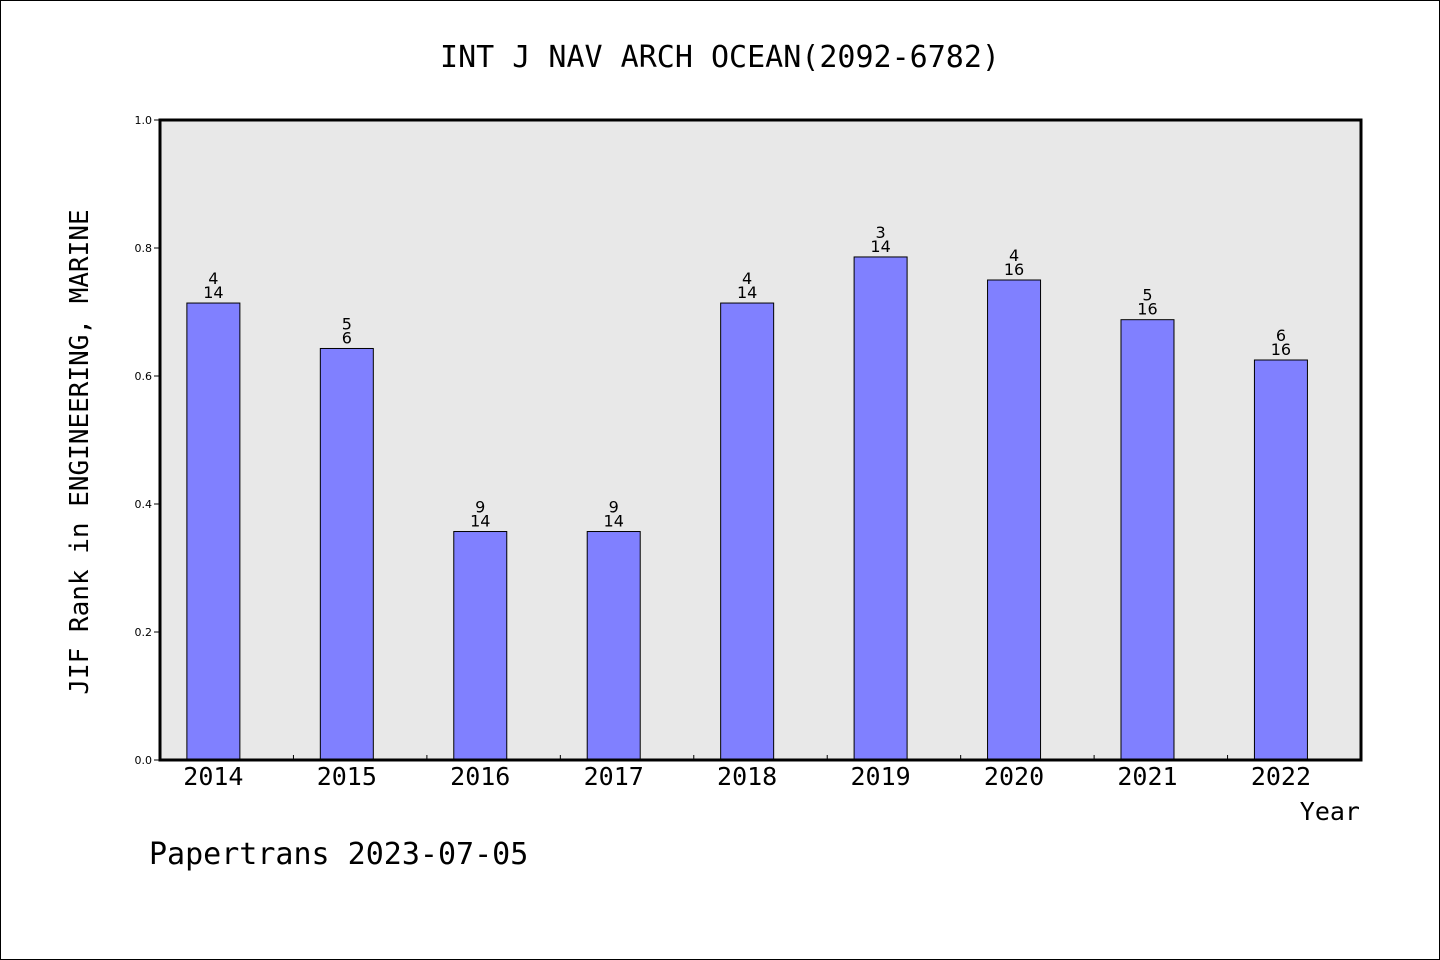  I want to click on x-axis-label: Year, so click(1330, 811).